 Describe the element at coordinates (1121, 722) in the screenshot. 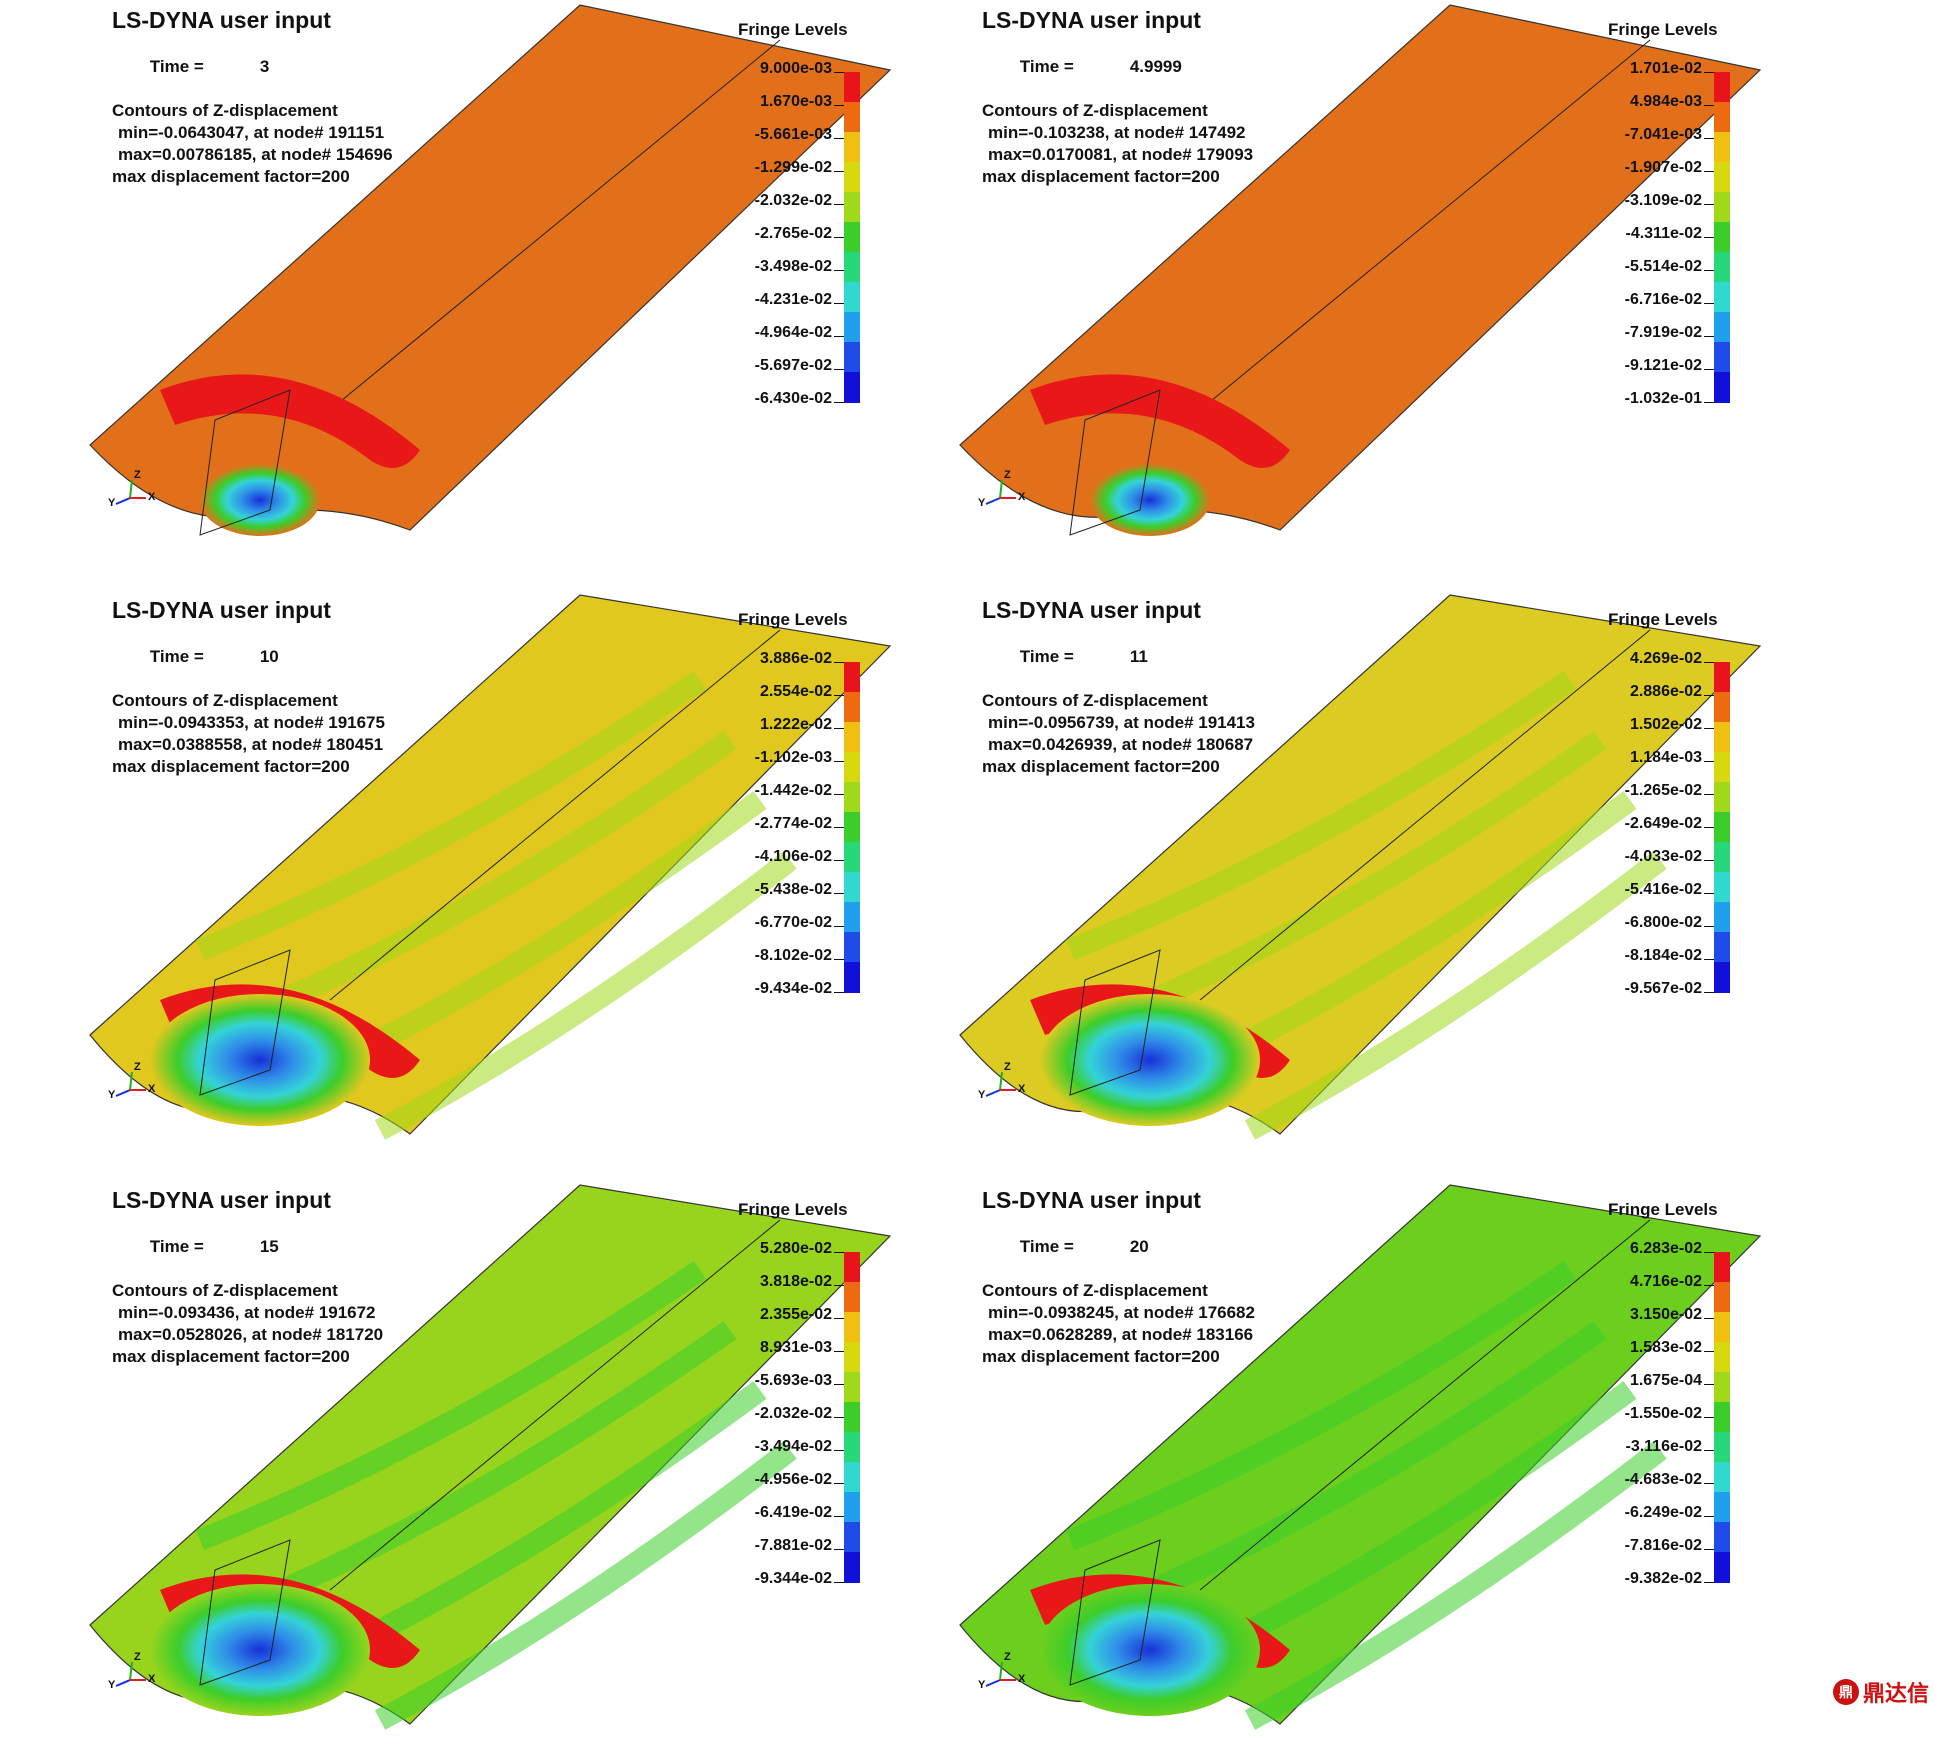

I see `min-line: min=-0.0956739, at node# 191413` at that location.